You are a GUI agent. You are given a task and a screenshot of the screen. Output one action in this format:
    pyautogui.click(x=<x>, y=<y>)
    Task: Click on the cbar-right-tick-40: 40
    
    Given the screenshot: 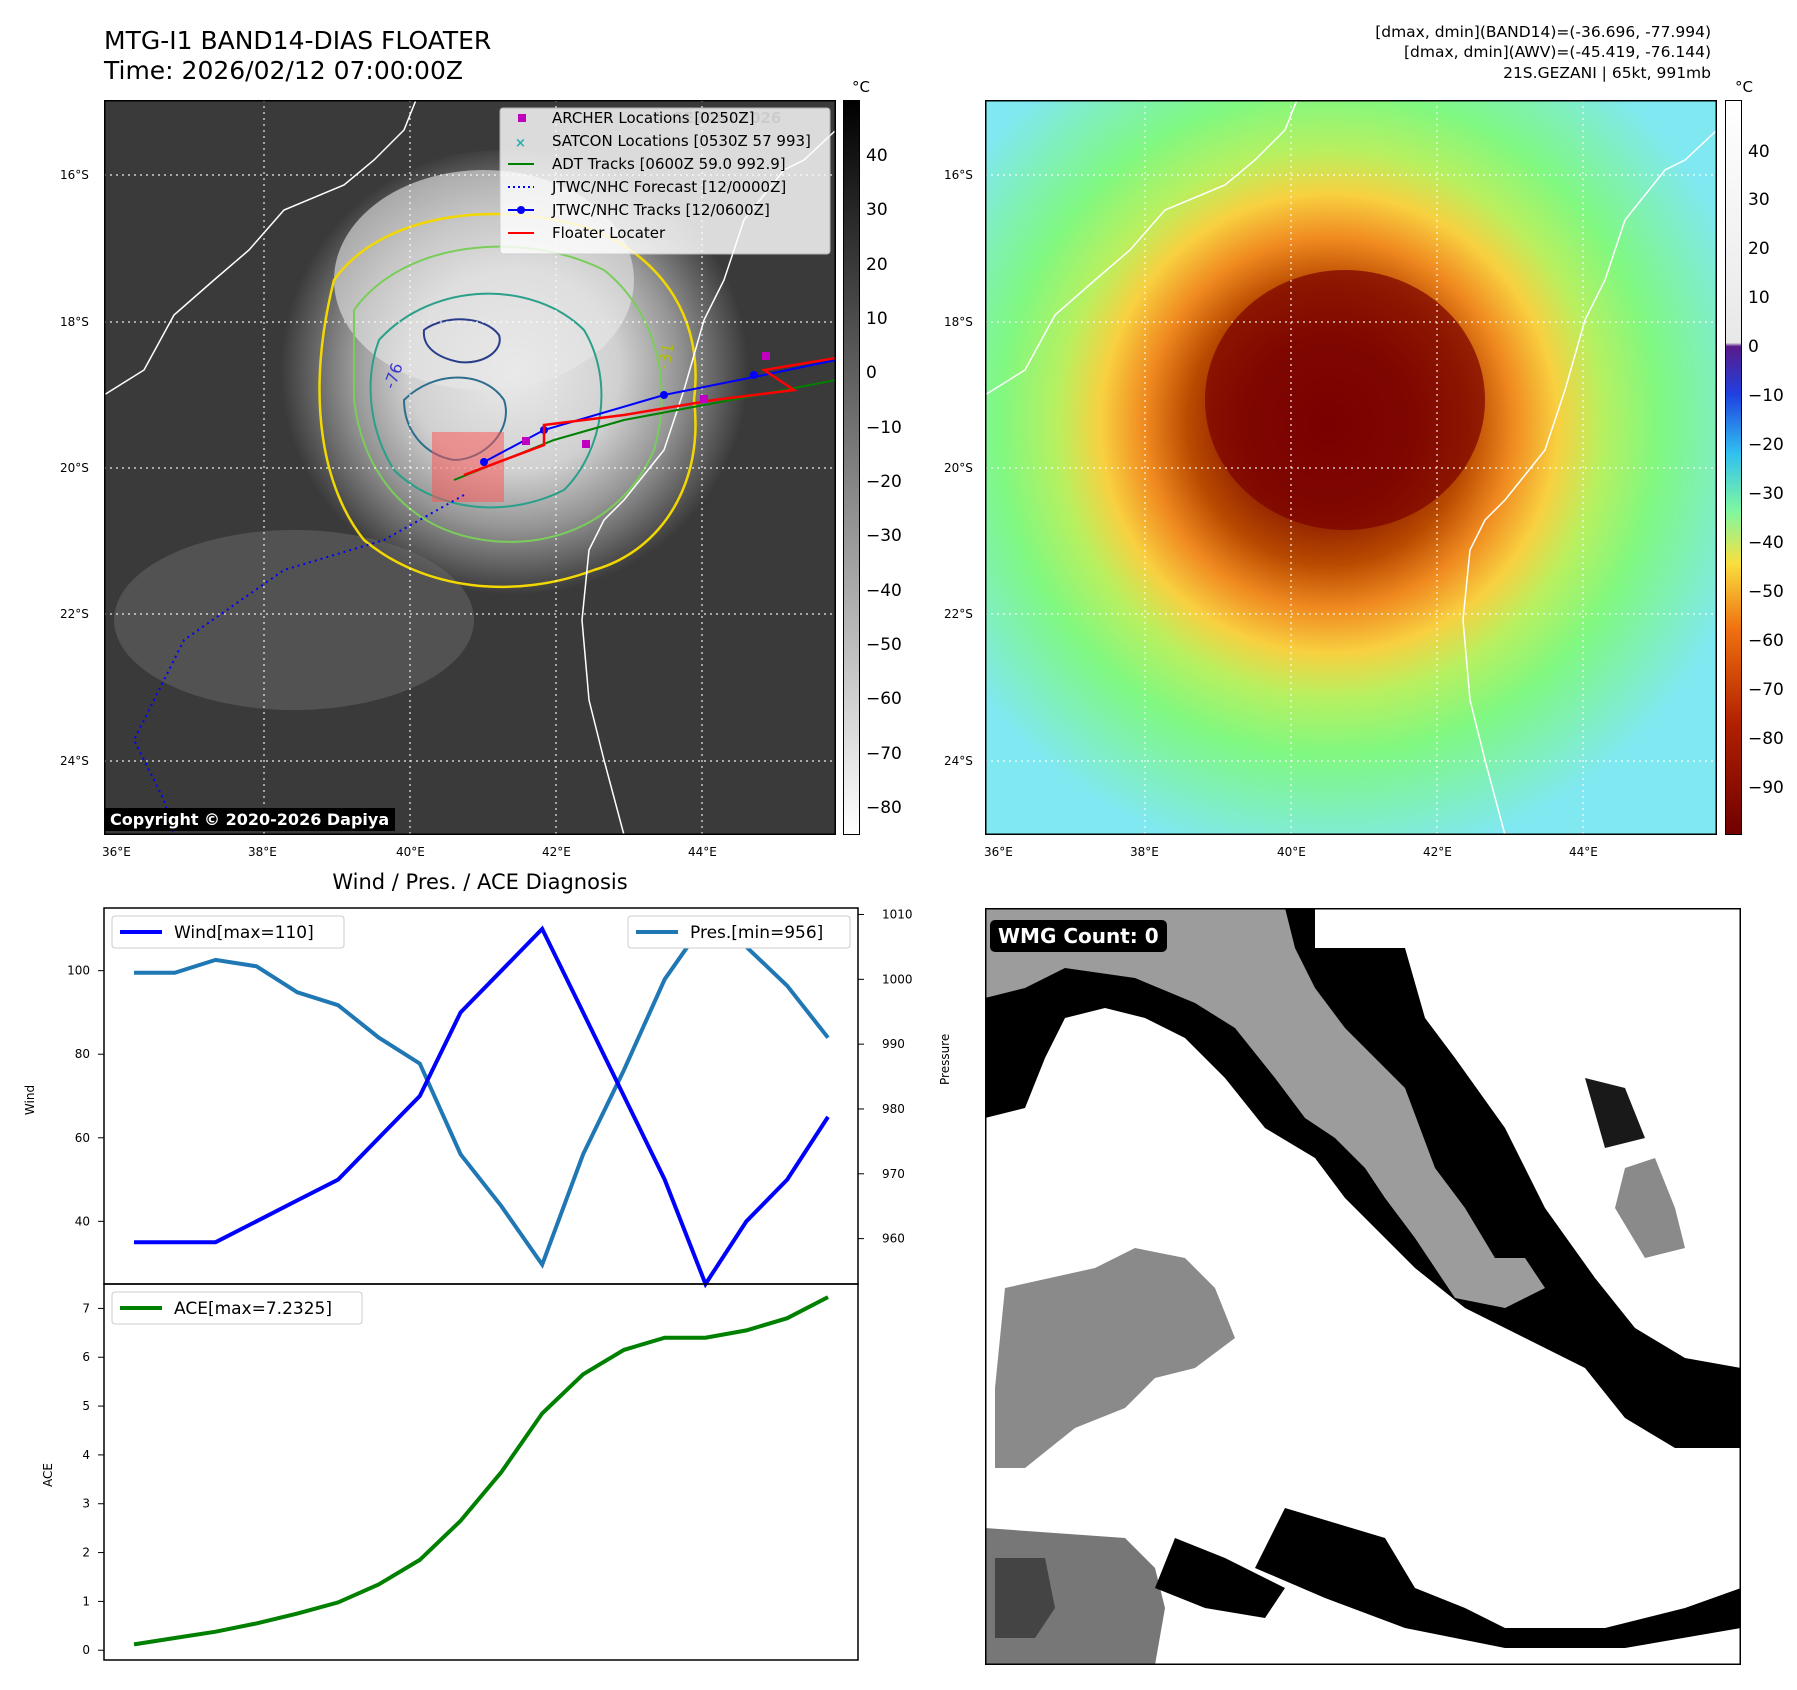 What is the action you would take?
    pyautogui.click(x=1759, y=152)
    